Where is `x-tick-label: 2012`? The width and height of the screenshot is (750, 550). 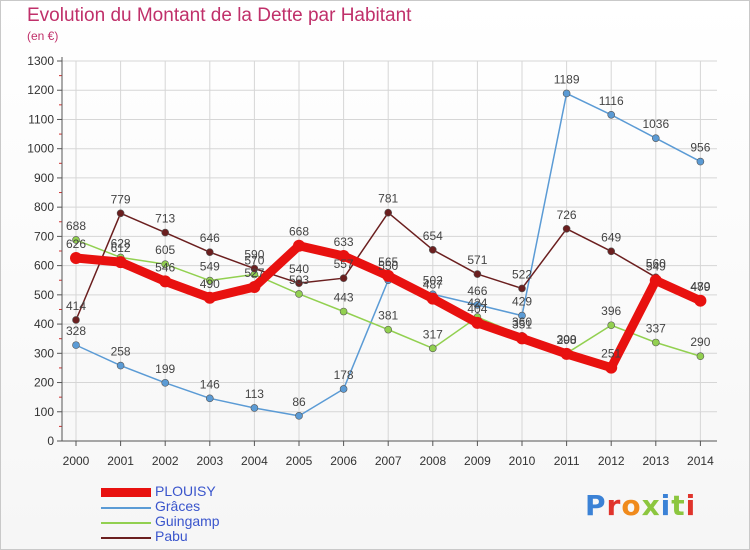
x-tick-label: 2012 is located at coordinates (611, 461).